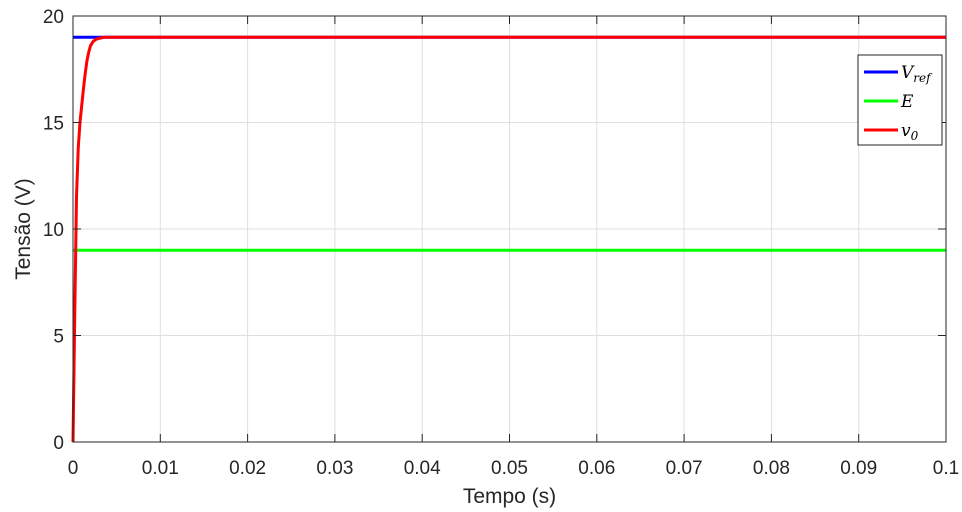  Describe the element at coordinates (509, 468) in the screenshot. I see `x-tick-label: 0.05` at that location.